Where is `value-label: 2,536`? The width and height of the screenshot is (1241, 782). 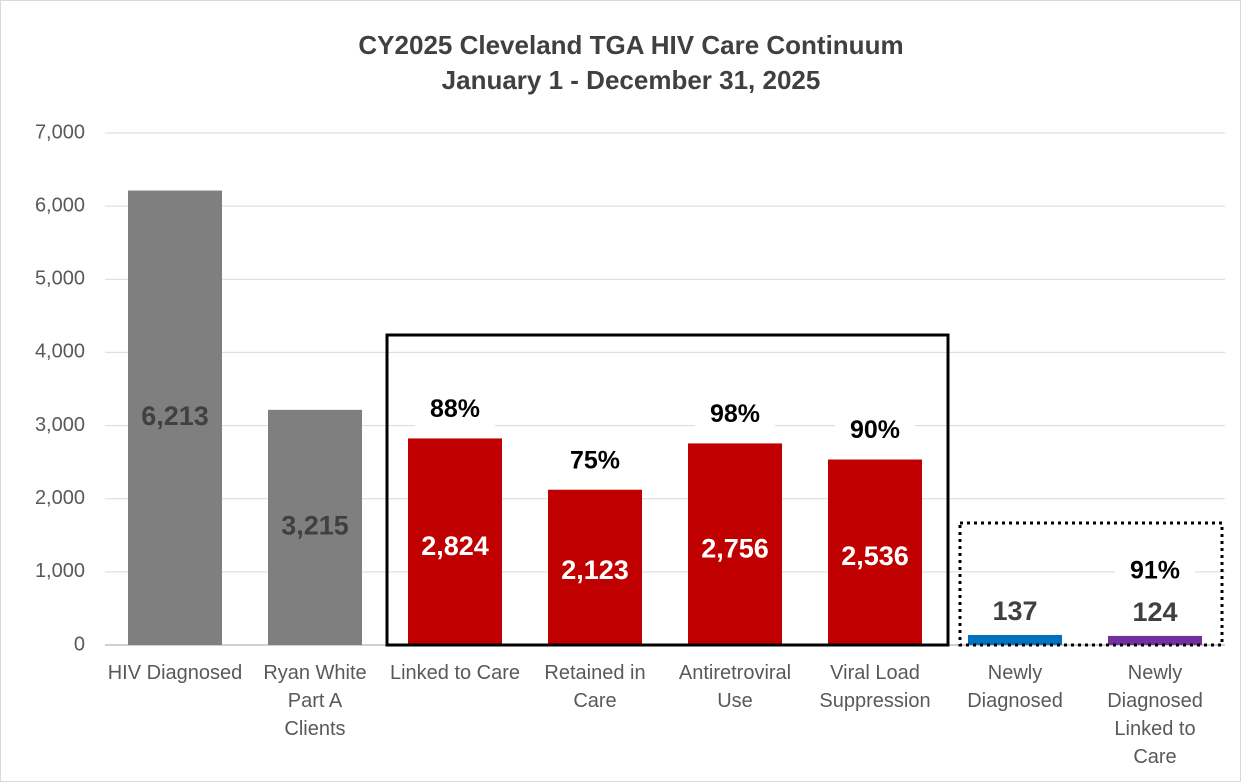
value-label: 2,536 is located at coordinates (875, 556).